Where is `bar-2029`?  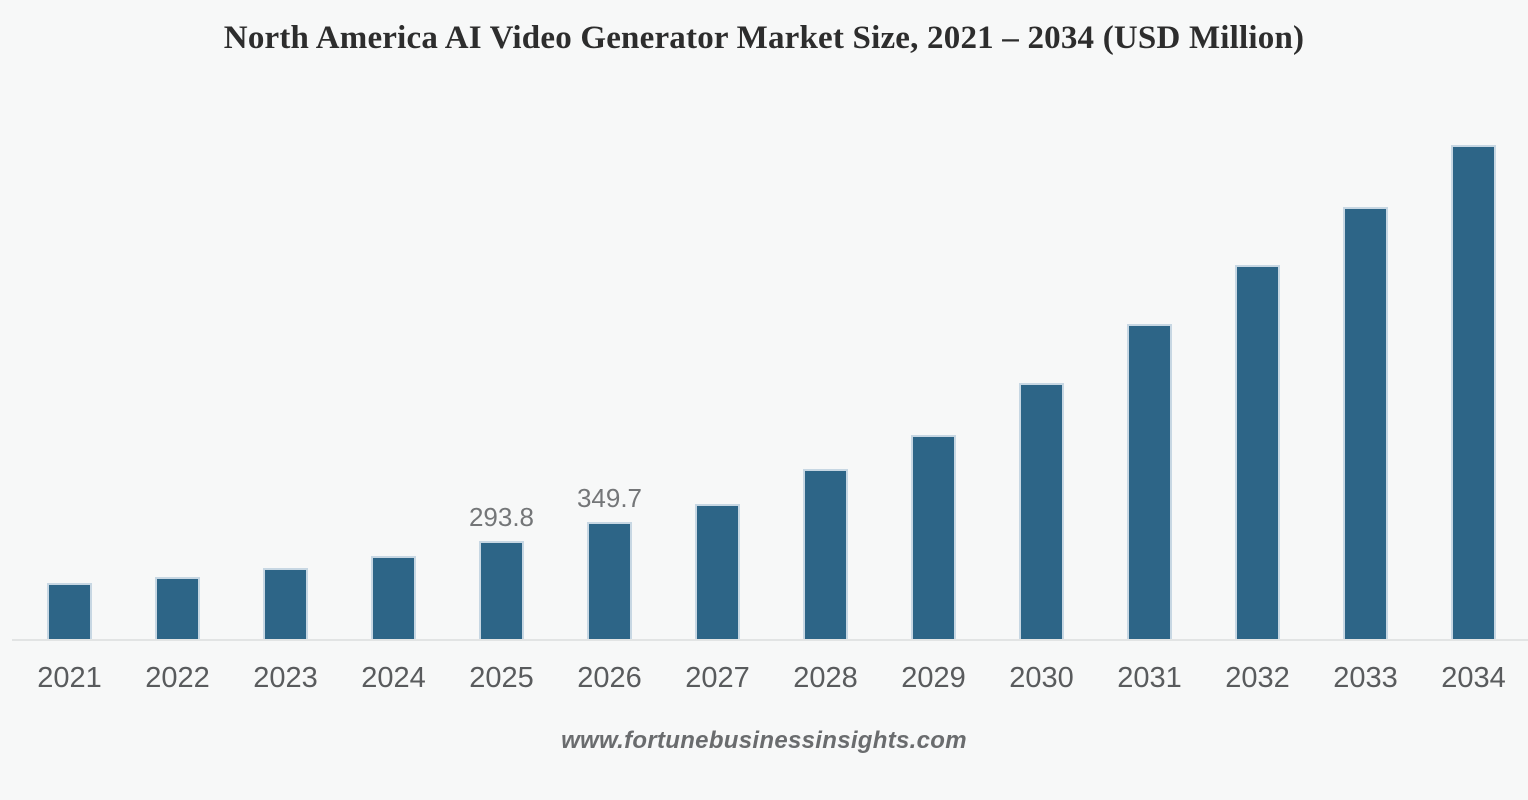
bar-2029 is located at coordinates (933, 538).